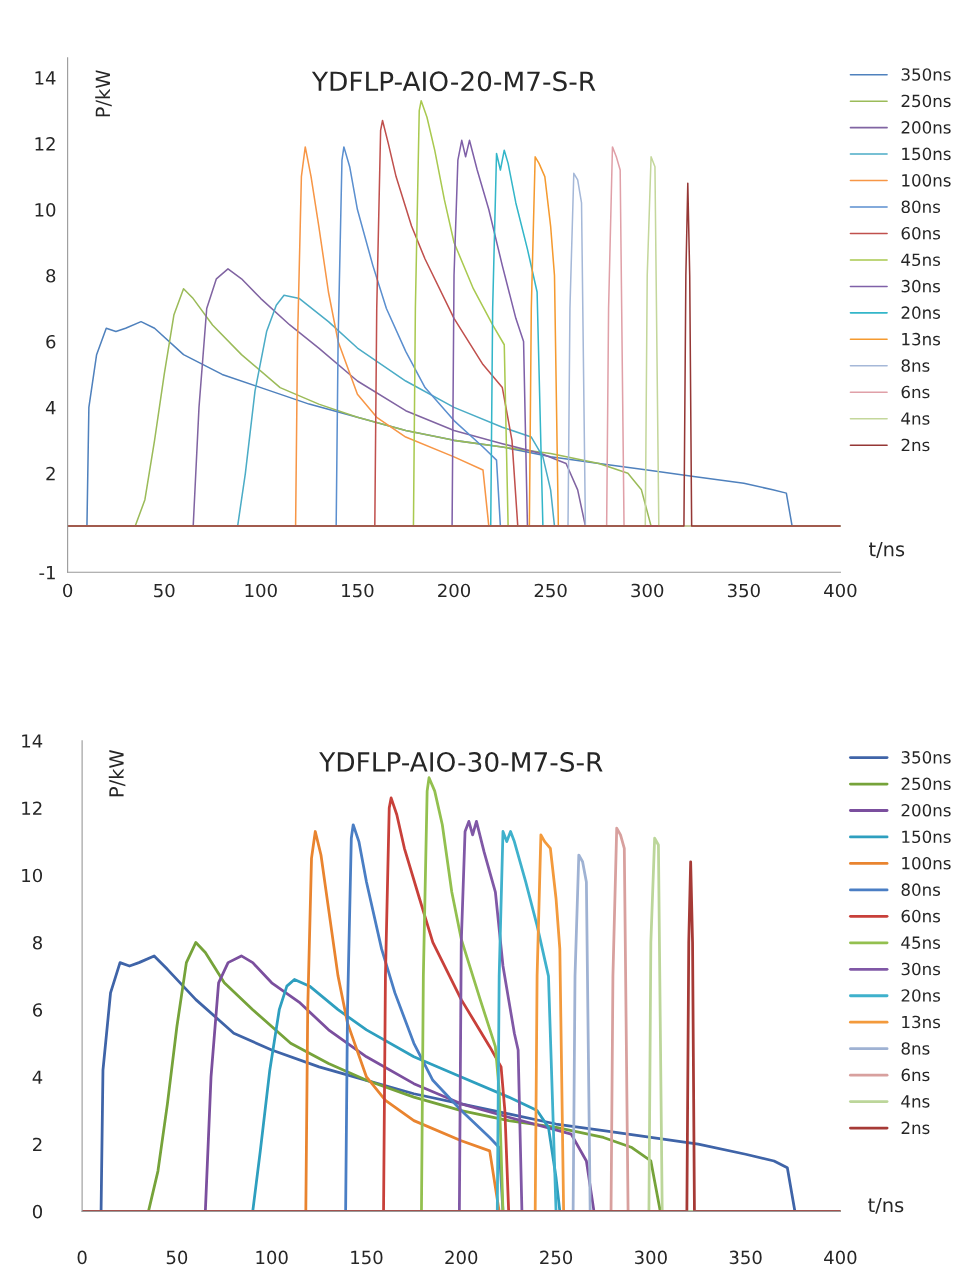 The image size is (966, 1286). Describe the element at coordinates (461, 761) in the screenshot. I see `chart-title: YDFLP-AIO-30-M7-S-R` at that location.